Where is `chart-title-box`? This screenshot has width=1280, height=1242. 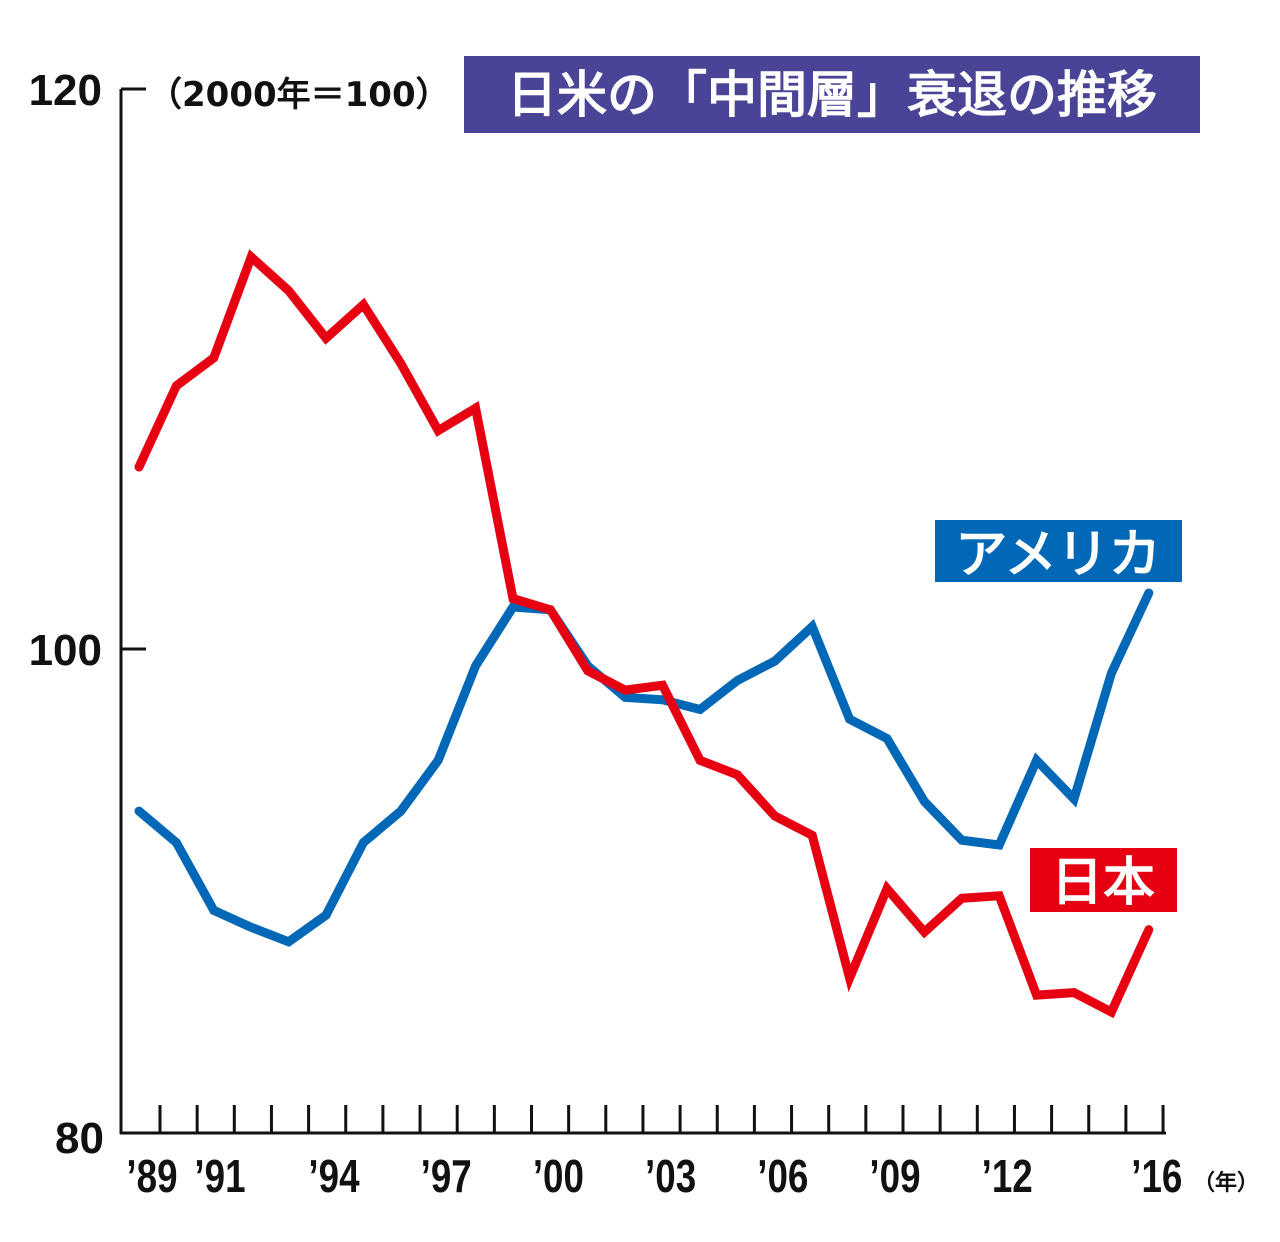
chart-title-box is located at coordinates (832, 94).